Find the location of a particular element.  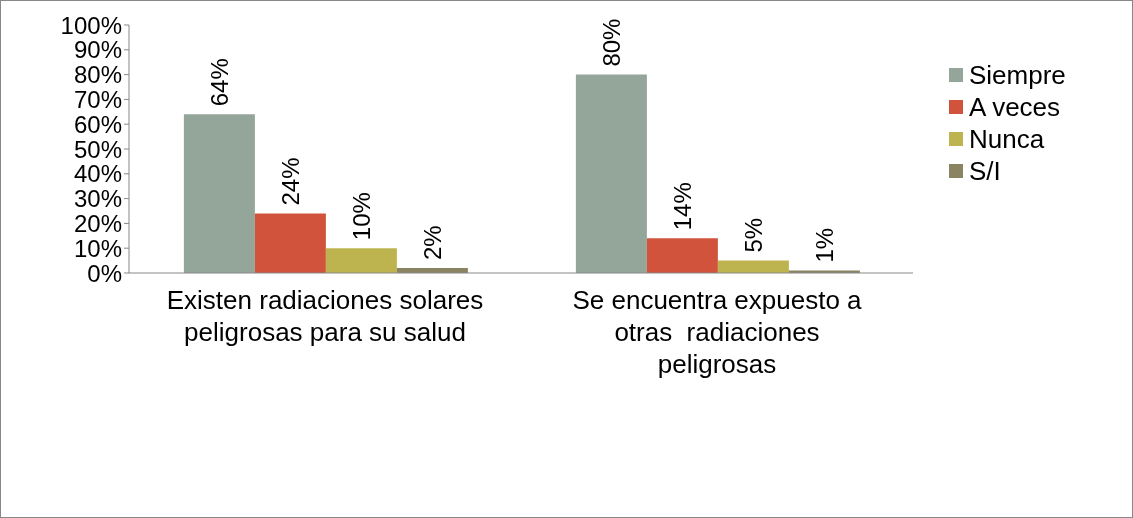

data-label: 5% is located at coordinates (753, 235).